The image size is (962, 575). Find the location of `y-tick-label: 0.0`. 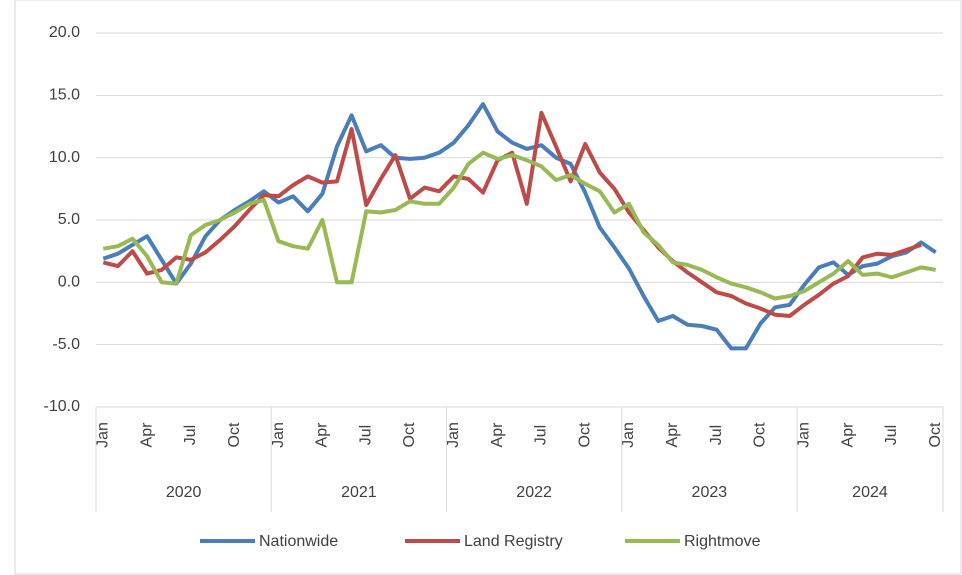

y-tick-label: 0.0 is located at coordinates (69, 282).